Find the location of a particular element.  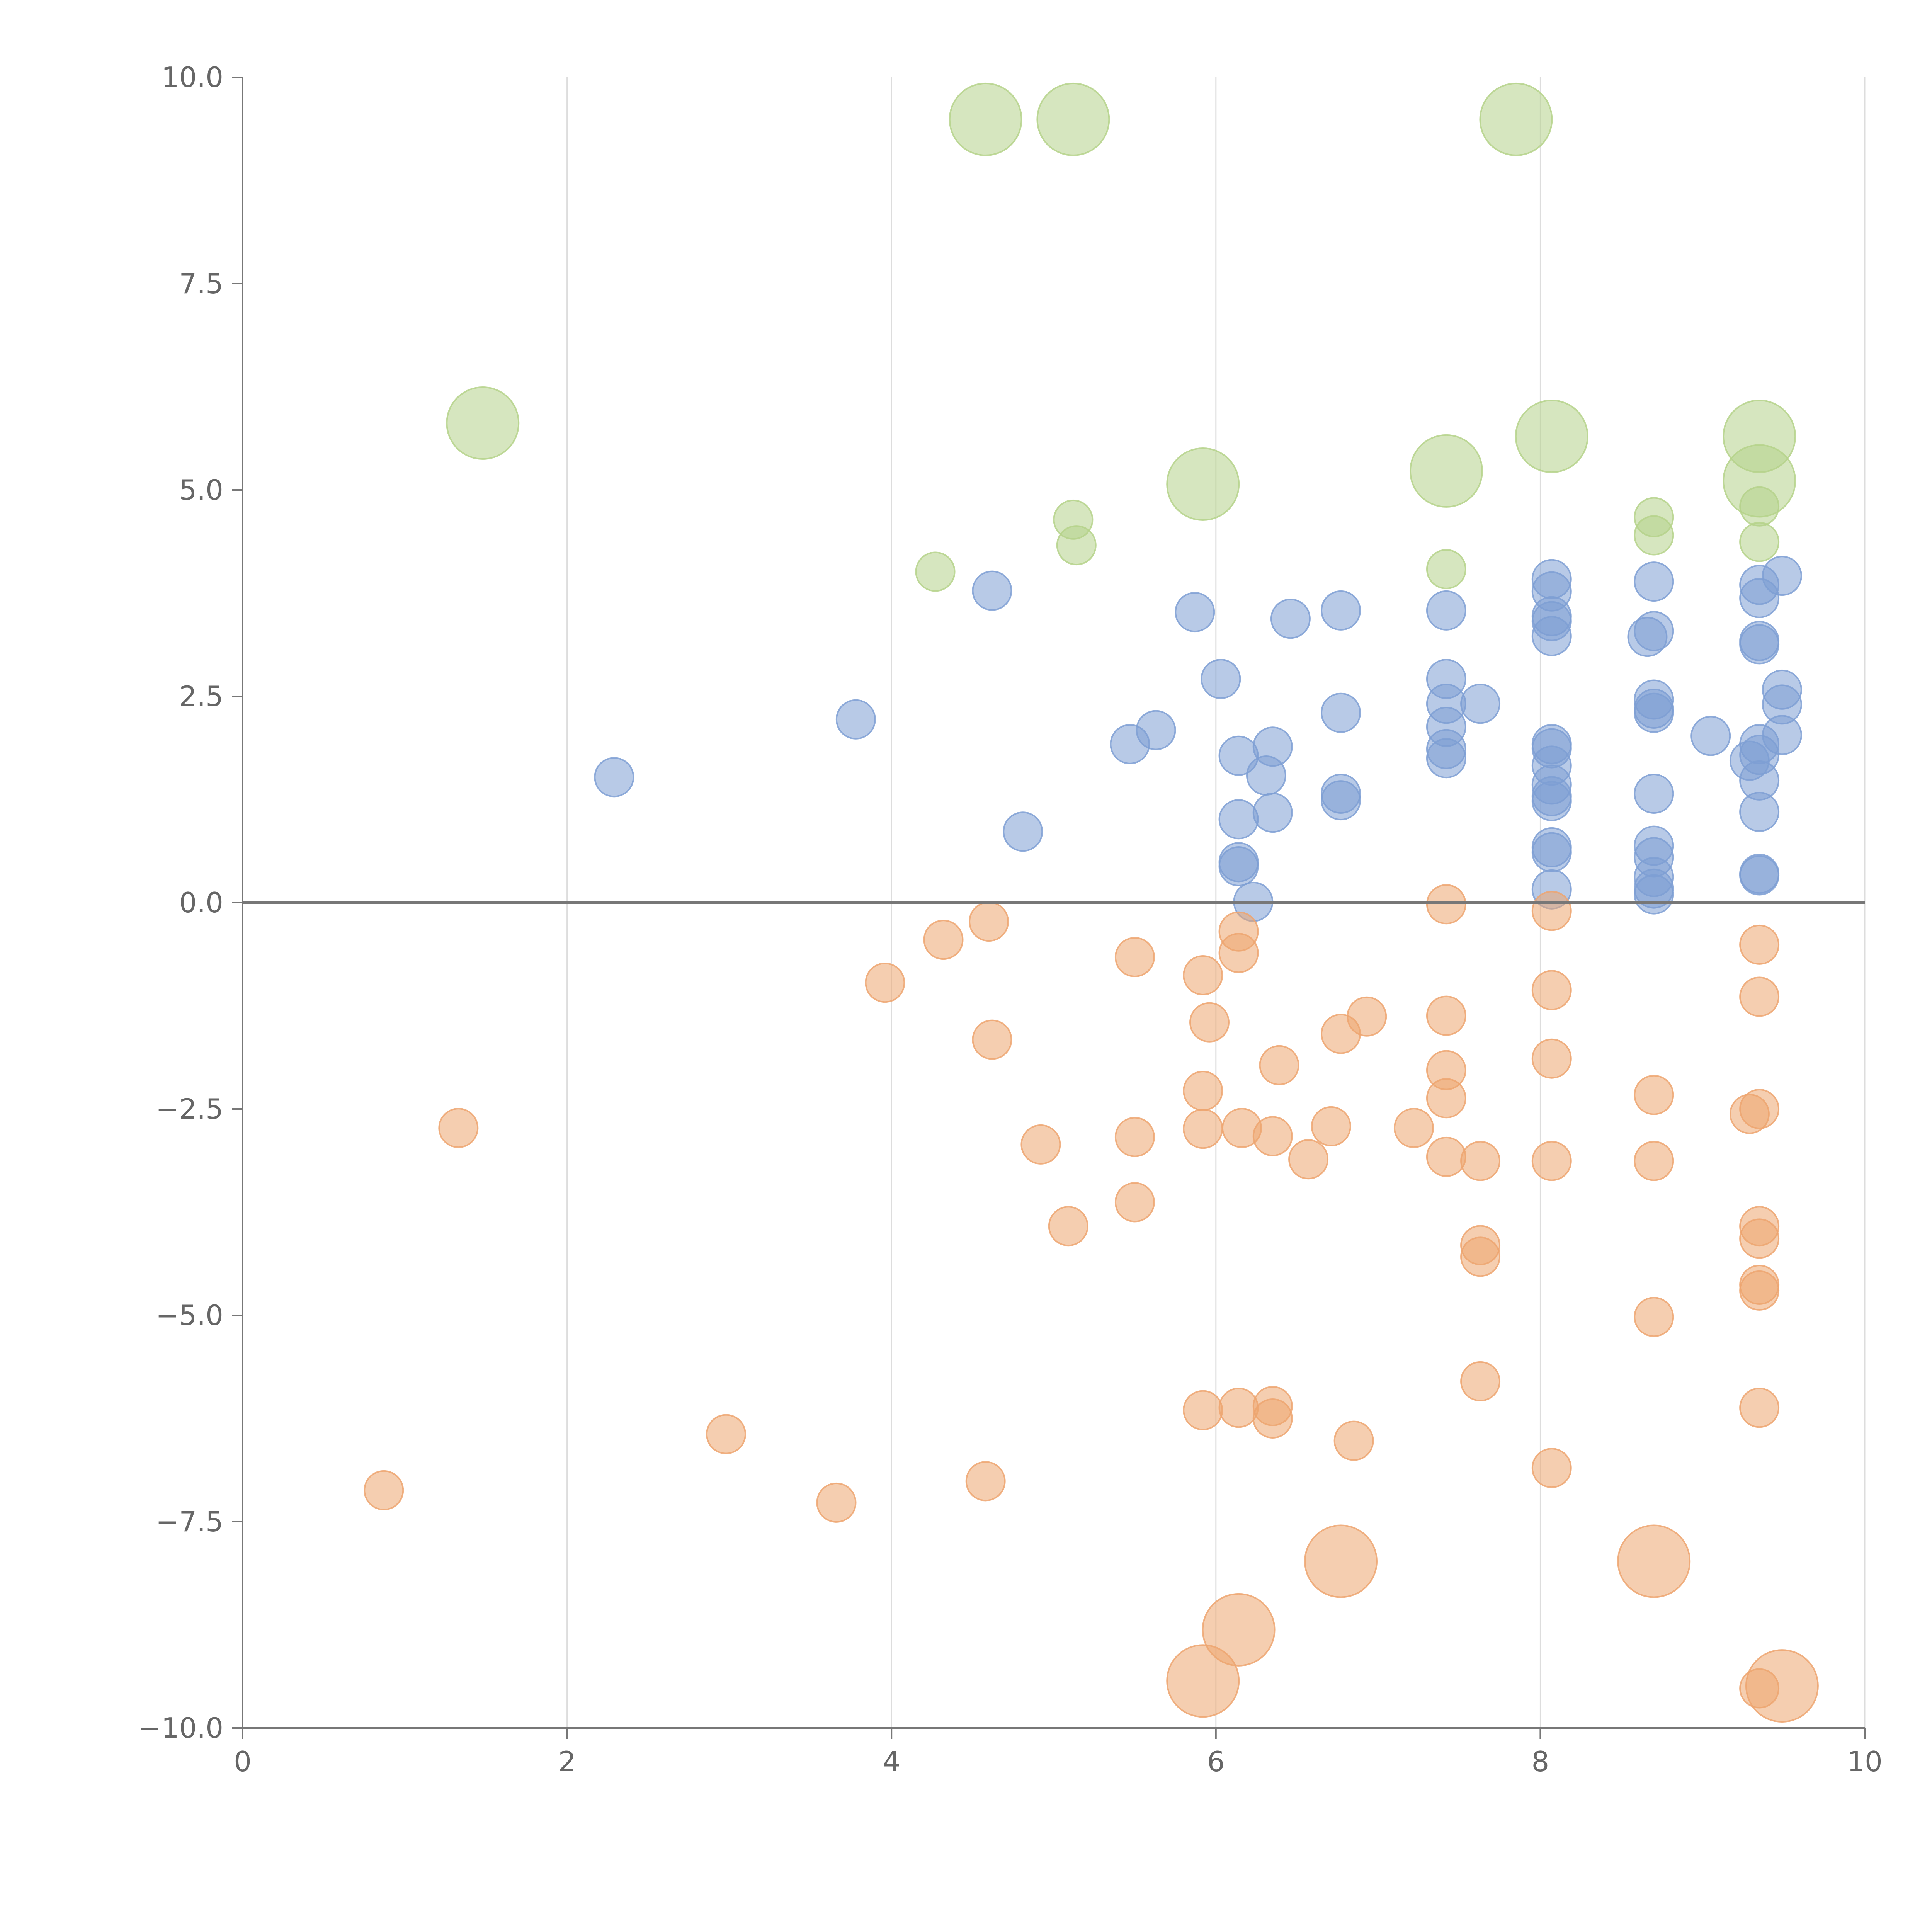

x-tick-label: 8 is located at coordinates (1540, 1761).